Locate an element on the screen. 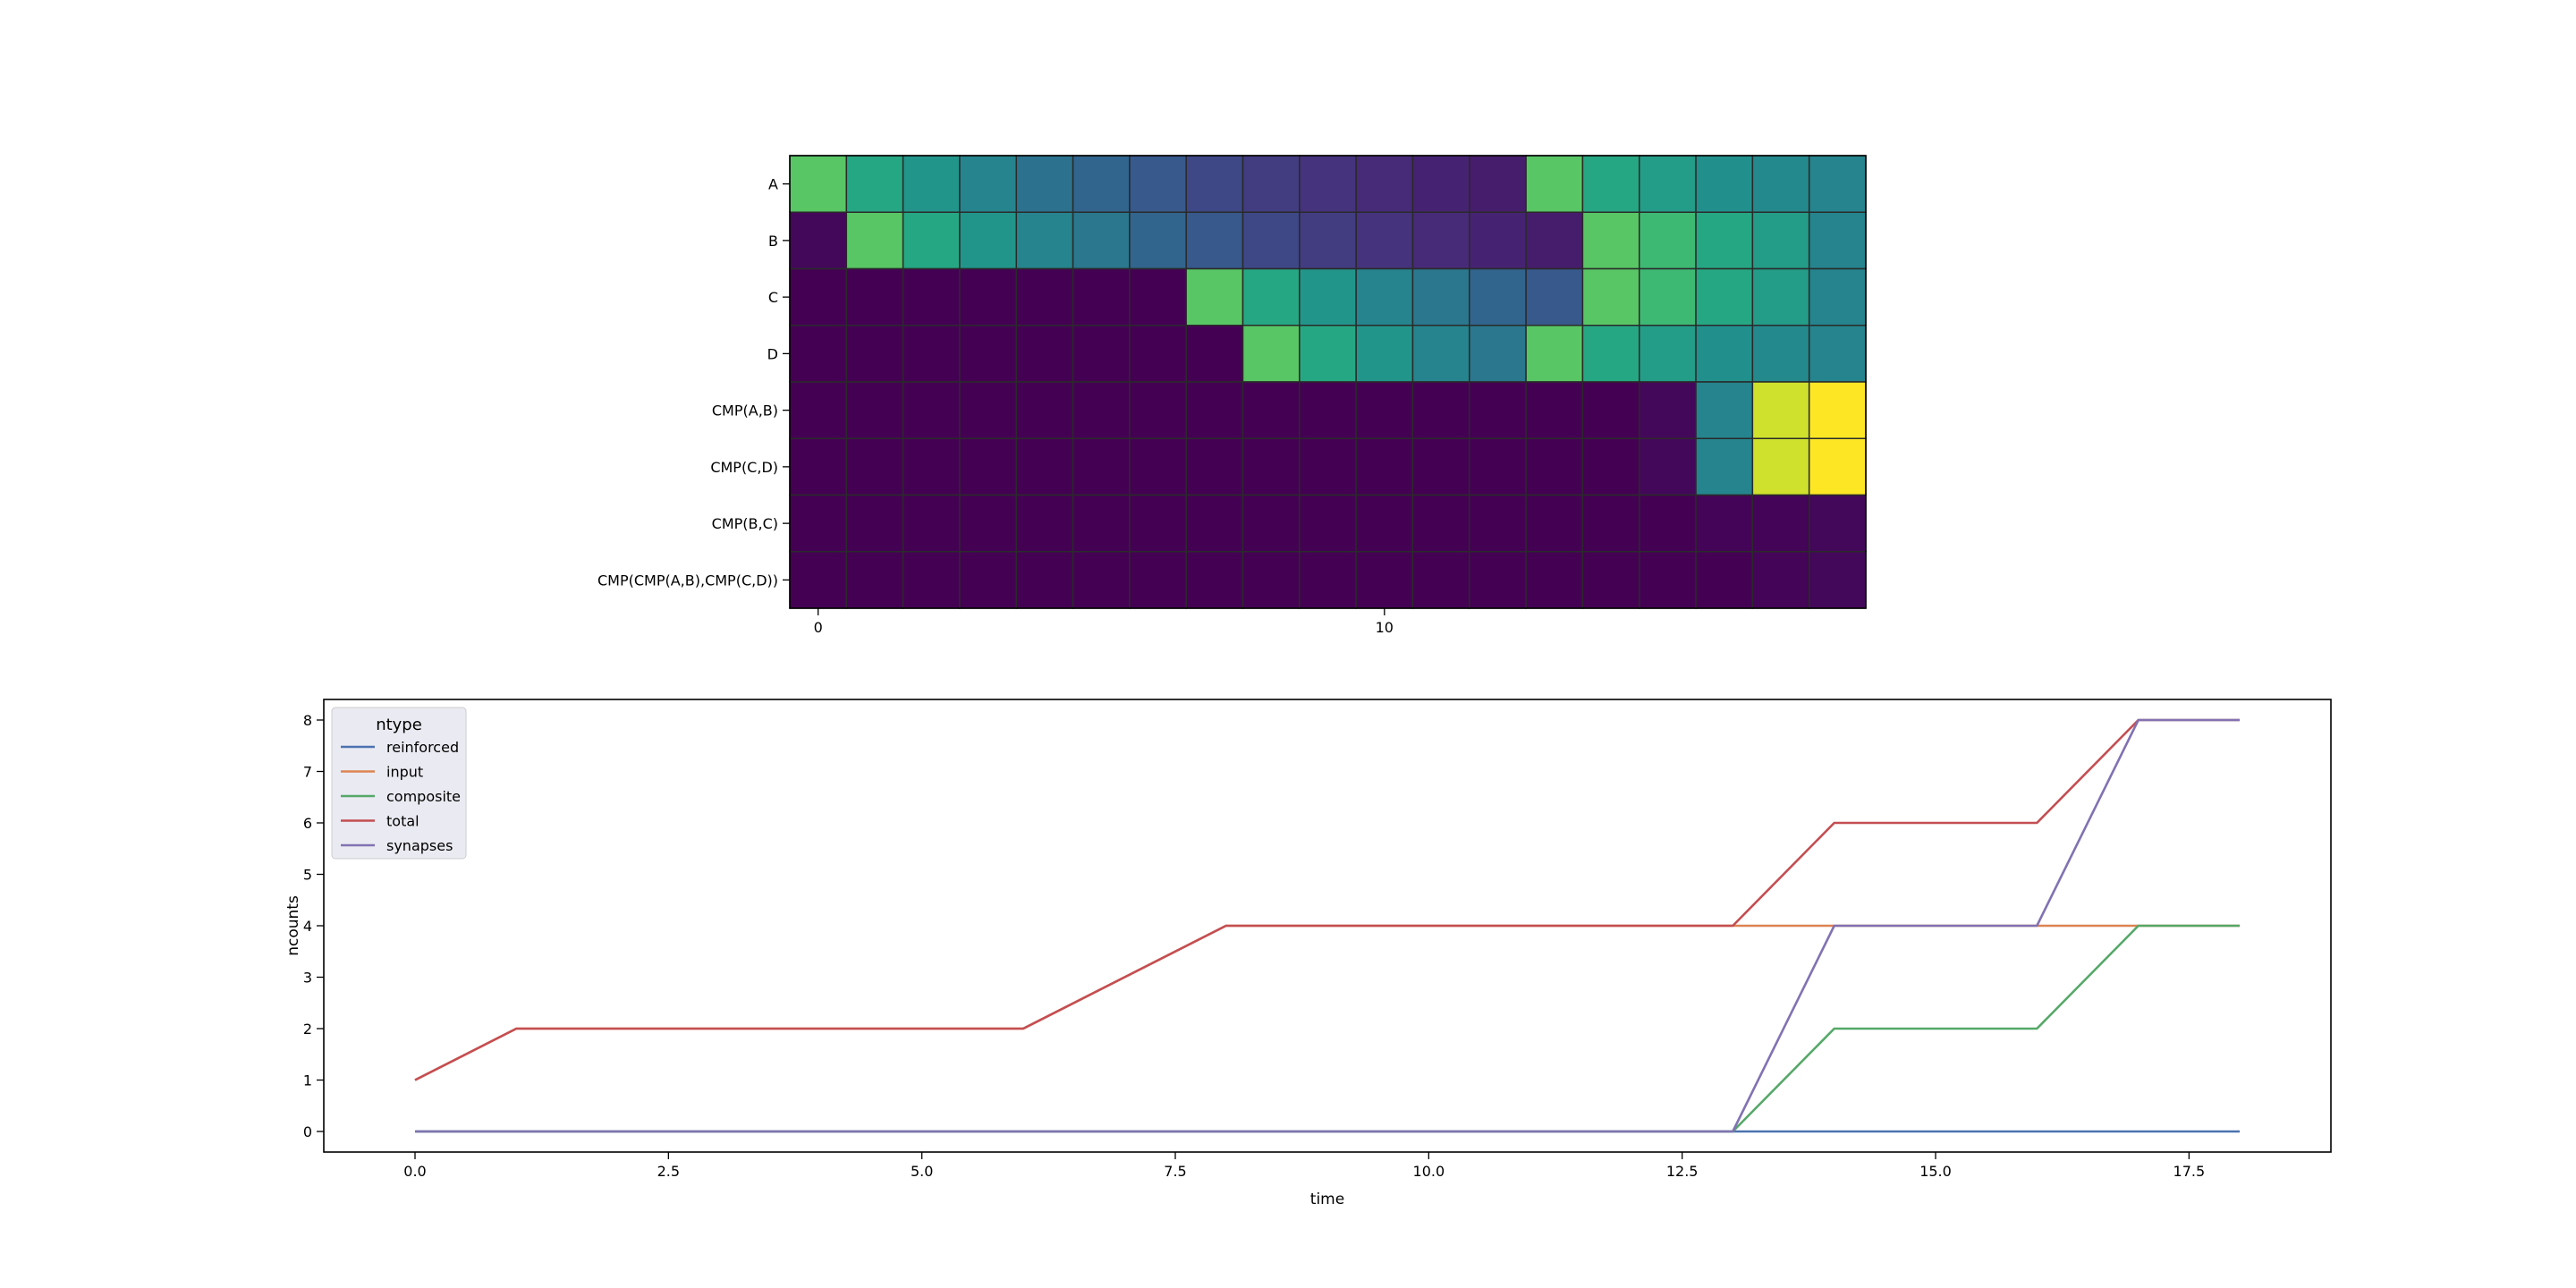 Image resolution: width=2576 pixels, height=1288 pixels. legend-label-input: input is located at coordinates (404, 772).